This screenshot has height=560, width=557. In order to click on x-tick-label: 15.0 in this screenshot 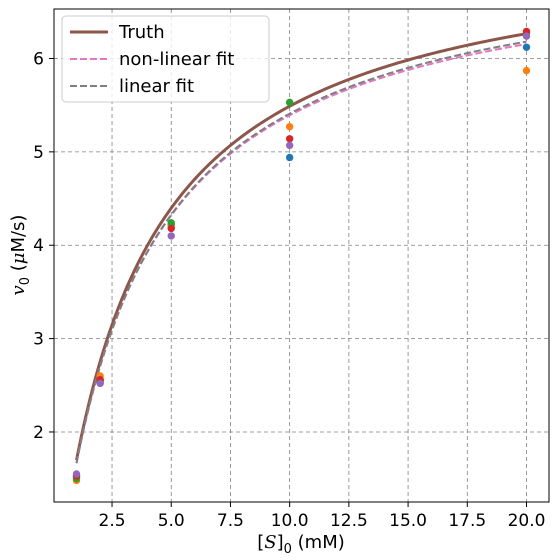, I will do `click(408, 521)`.